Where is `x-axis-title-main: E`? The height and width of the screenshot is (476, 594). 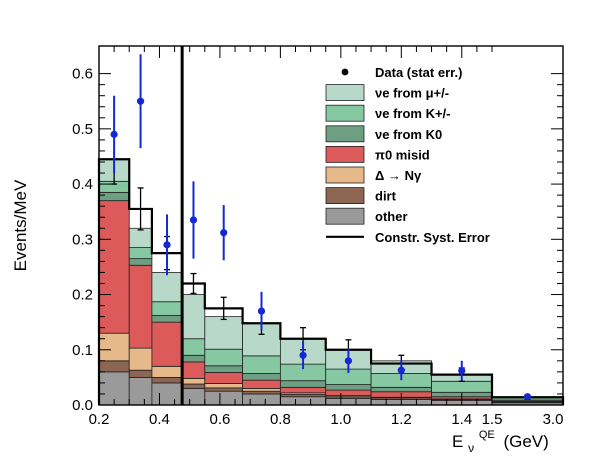 x-axis-title-main: E is located at coordinates (457, 441).